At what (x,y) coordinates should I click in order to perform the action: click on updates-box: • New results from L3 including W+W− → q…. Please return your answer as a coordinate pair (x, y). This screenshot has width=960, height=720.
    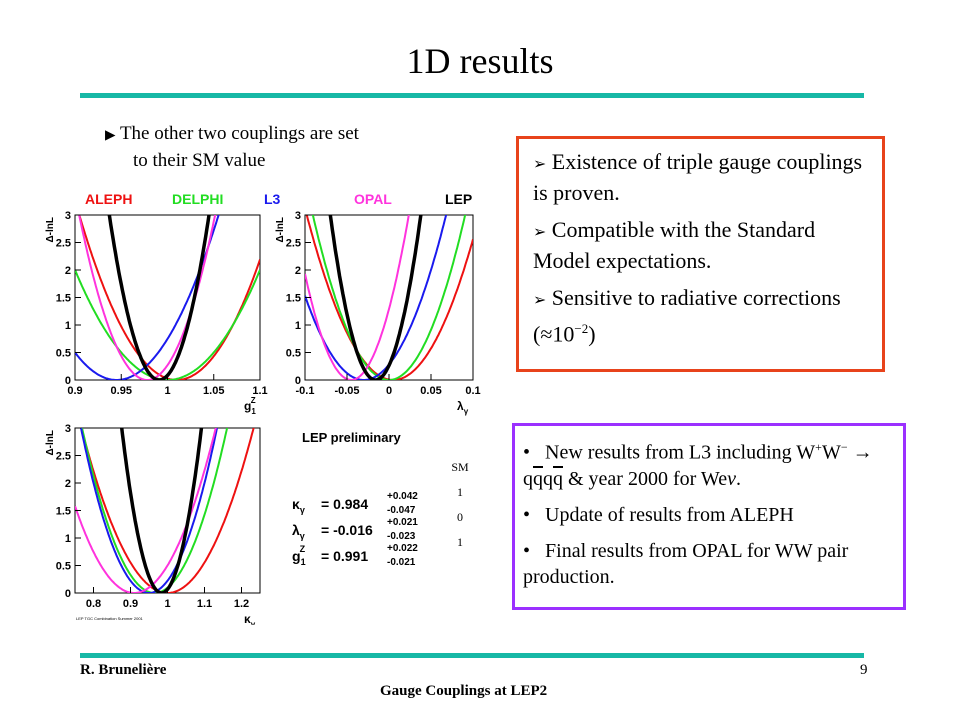
    Looking at the image, I should click on (709, 516).